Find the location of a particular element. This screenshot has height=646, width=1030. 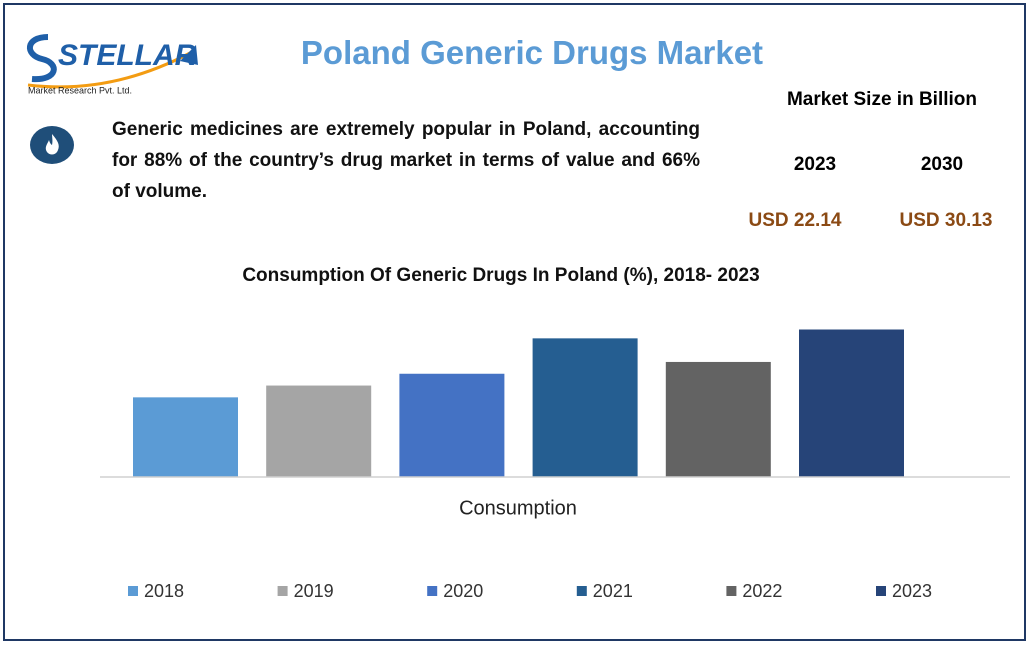

legend-label: 2019 is located at coordinates (314, 591).